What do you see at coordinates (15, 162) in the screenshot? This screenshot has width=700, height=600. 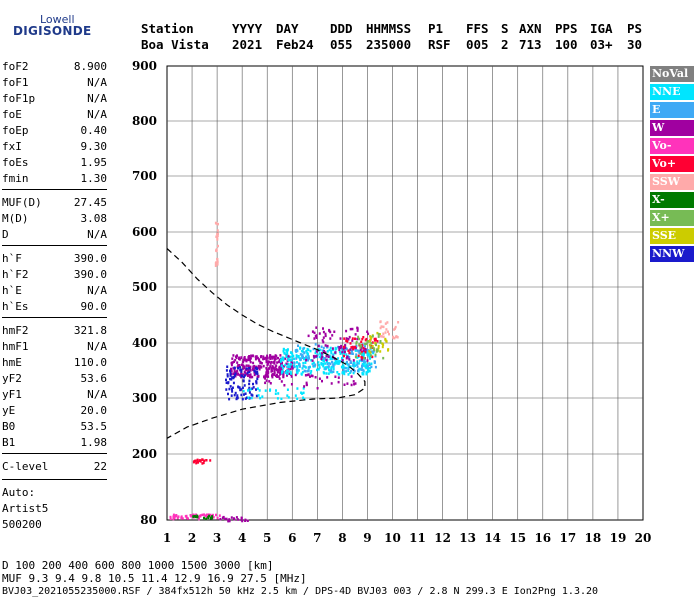 I see `parameter-name: foEs` at bounding box center [15, 162].